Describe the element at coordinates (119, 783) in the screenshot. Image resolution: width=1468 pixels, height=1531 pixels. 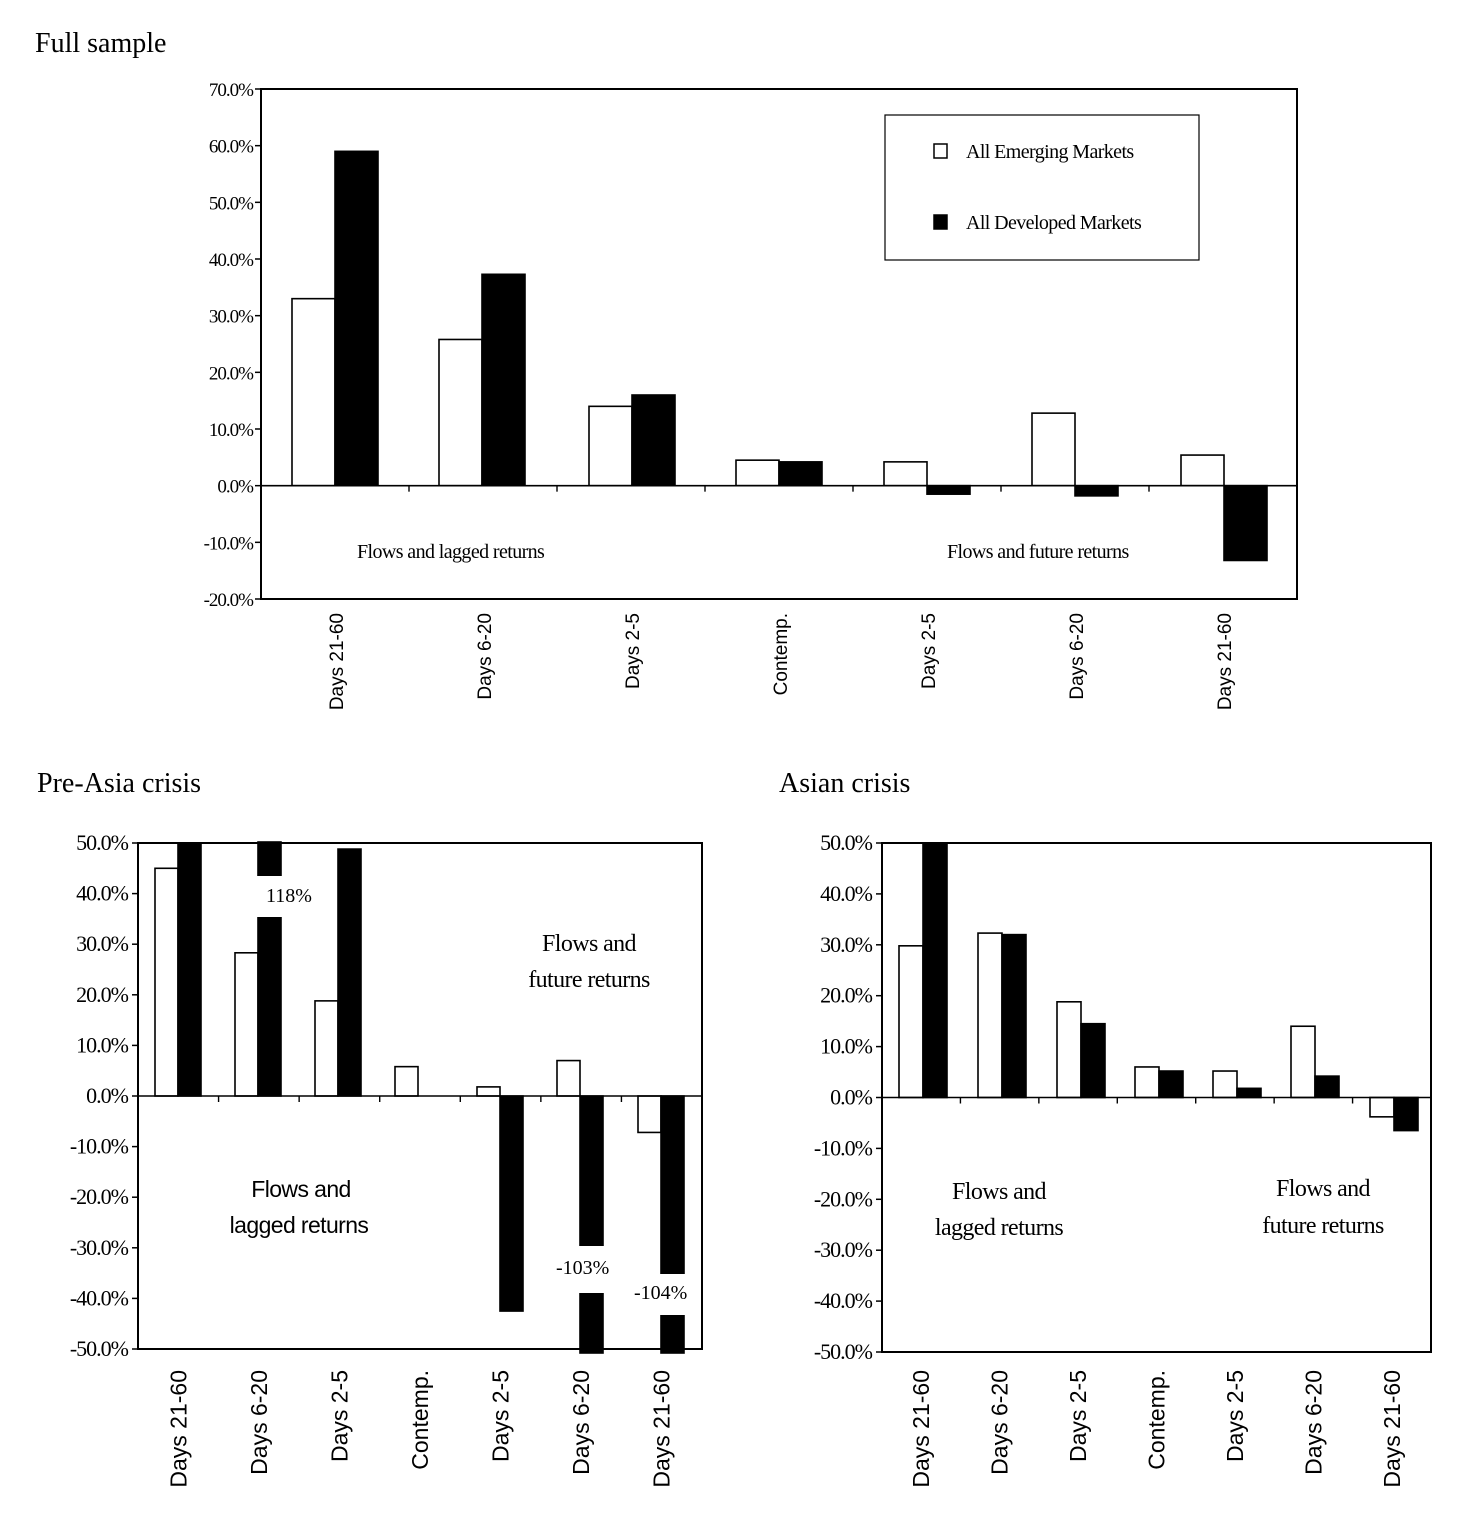
I see `pre-asia-crisis-title: Pre-Asia crisis` at that location.